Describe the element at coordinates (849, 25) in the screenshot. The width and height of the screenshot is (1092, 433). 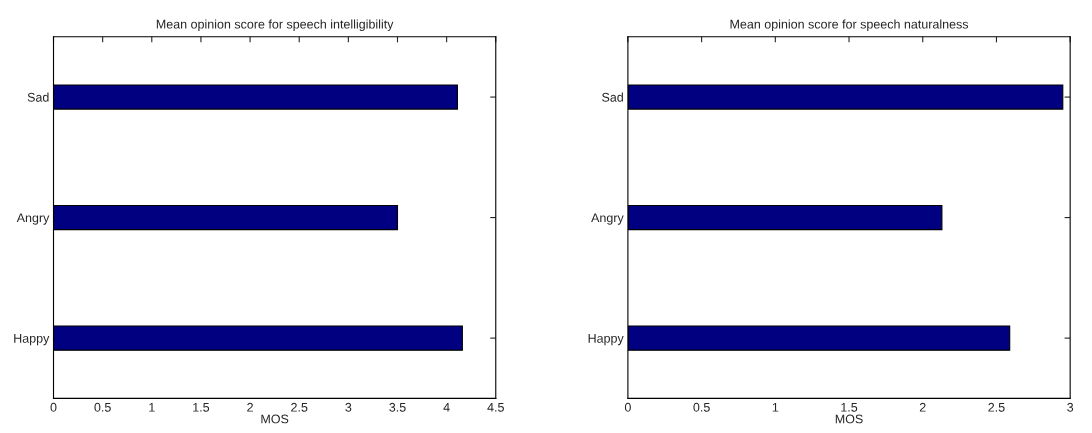
I see `chart-title: Mean opinion score for speech naturalness` at that location.